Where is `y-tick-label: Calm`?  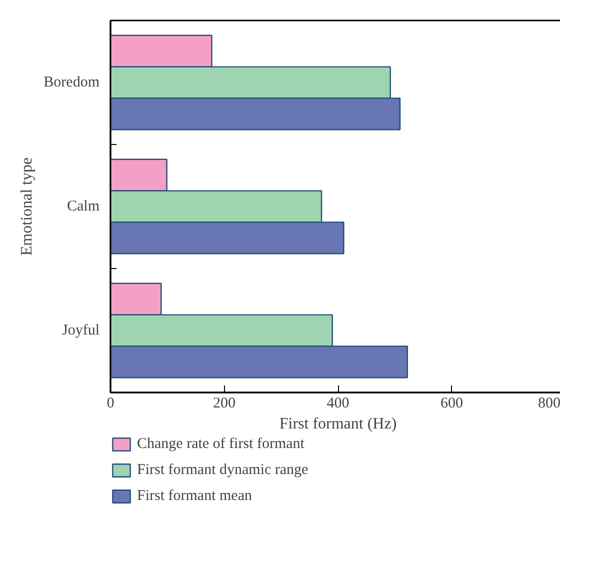
y-tick-label: Calm is located at coordinates (83, 206).